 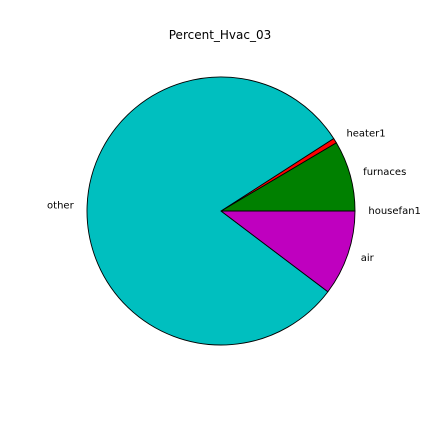 I want to click on pie-label-furnaces: furnaces, so click(x=384, y=172).